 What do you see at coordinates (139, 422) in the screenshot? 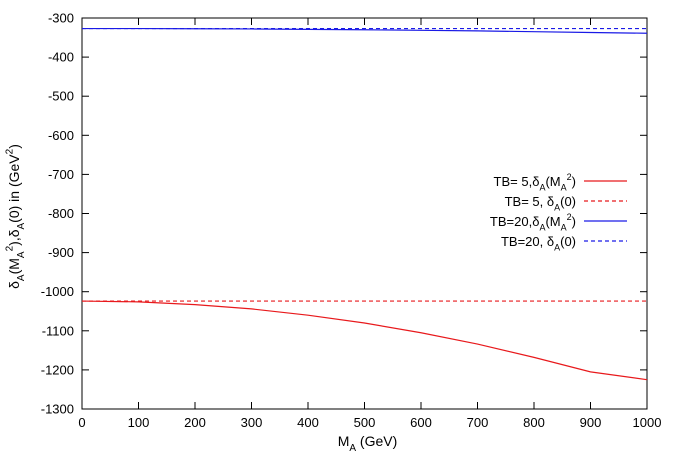
I see `x-tick-label: 100` at bounding box center [139, 422].